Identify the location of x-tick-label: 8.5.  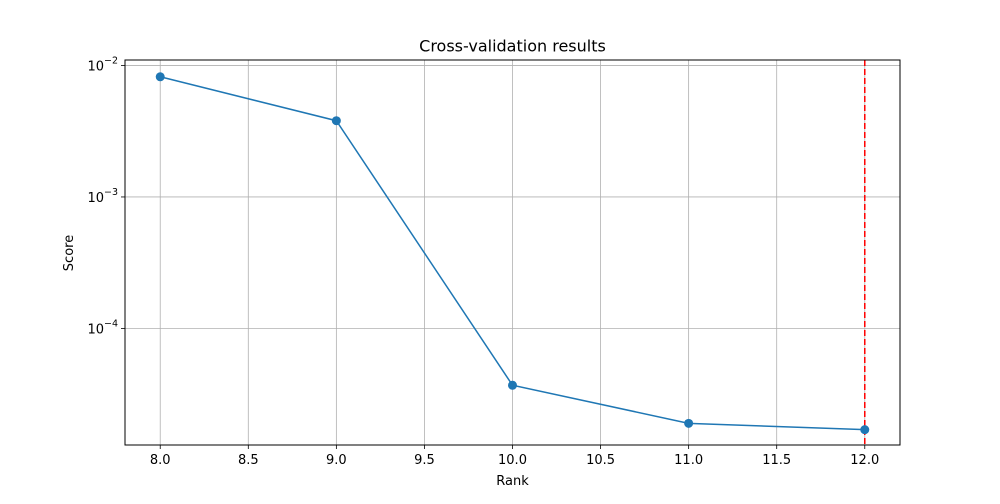
(248, 460).